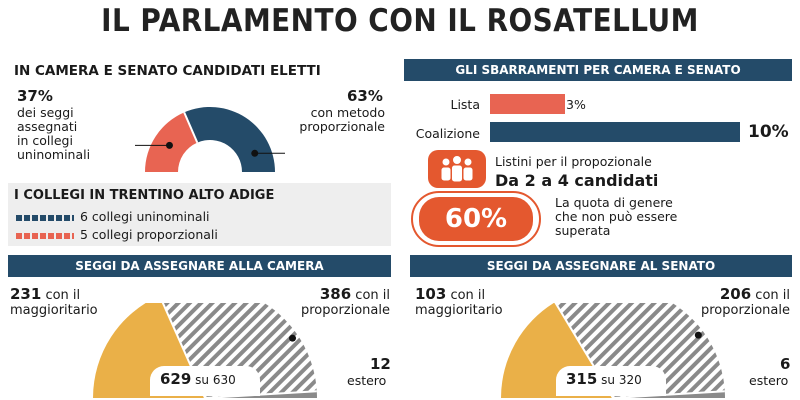 Image resolution: width=800 pixels, height=400 pixels. What do you see at coordinates (45, 235) in the screenshot?
I see `coral-dashed-swatch` at bounding box center [45, 235].